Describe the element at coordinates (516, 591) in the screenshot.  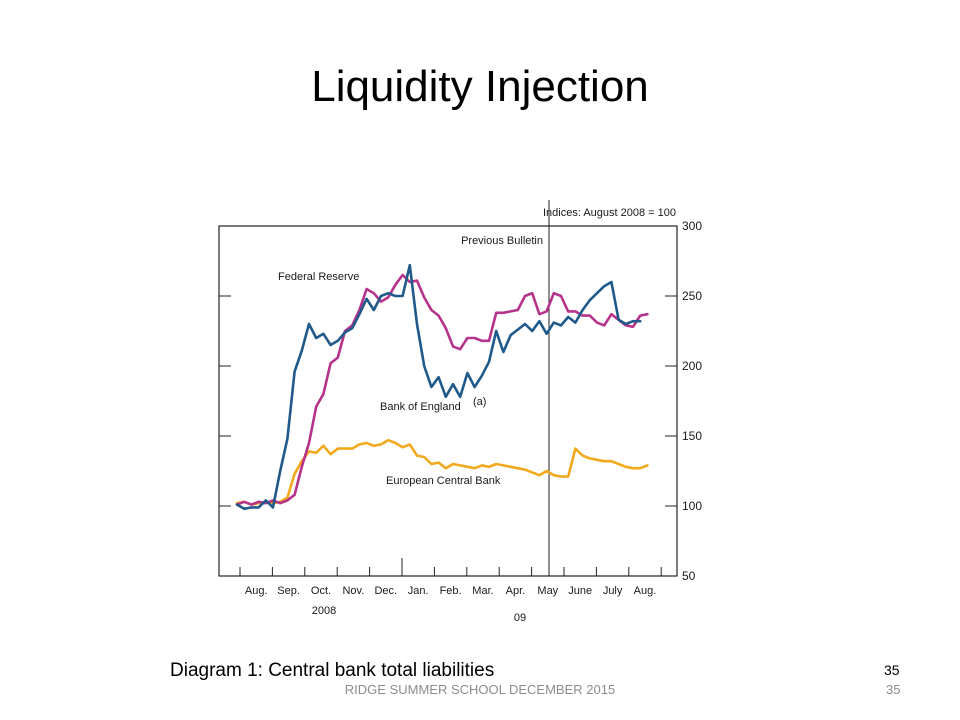
I see `x-tick-label: Apr.` at that location.